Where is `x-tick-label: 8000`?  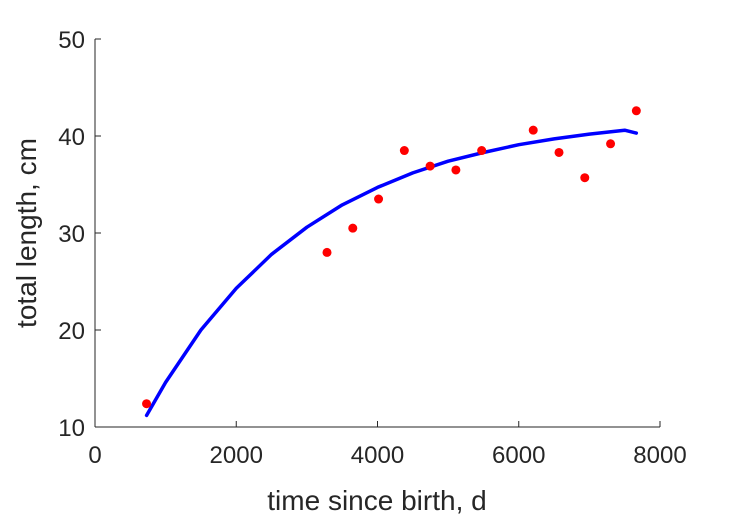 x-tick-label: 8000 is located at coordinates (659, 455).